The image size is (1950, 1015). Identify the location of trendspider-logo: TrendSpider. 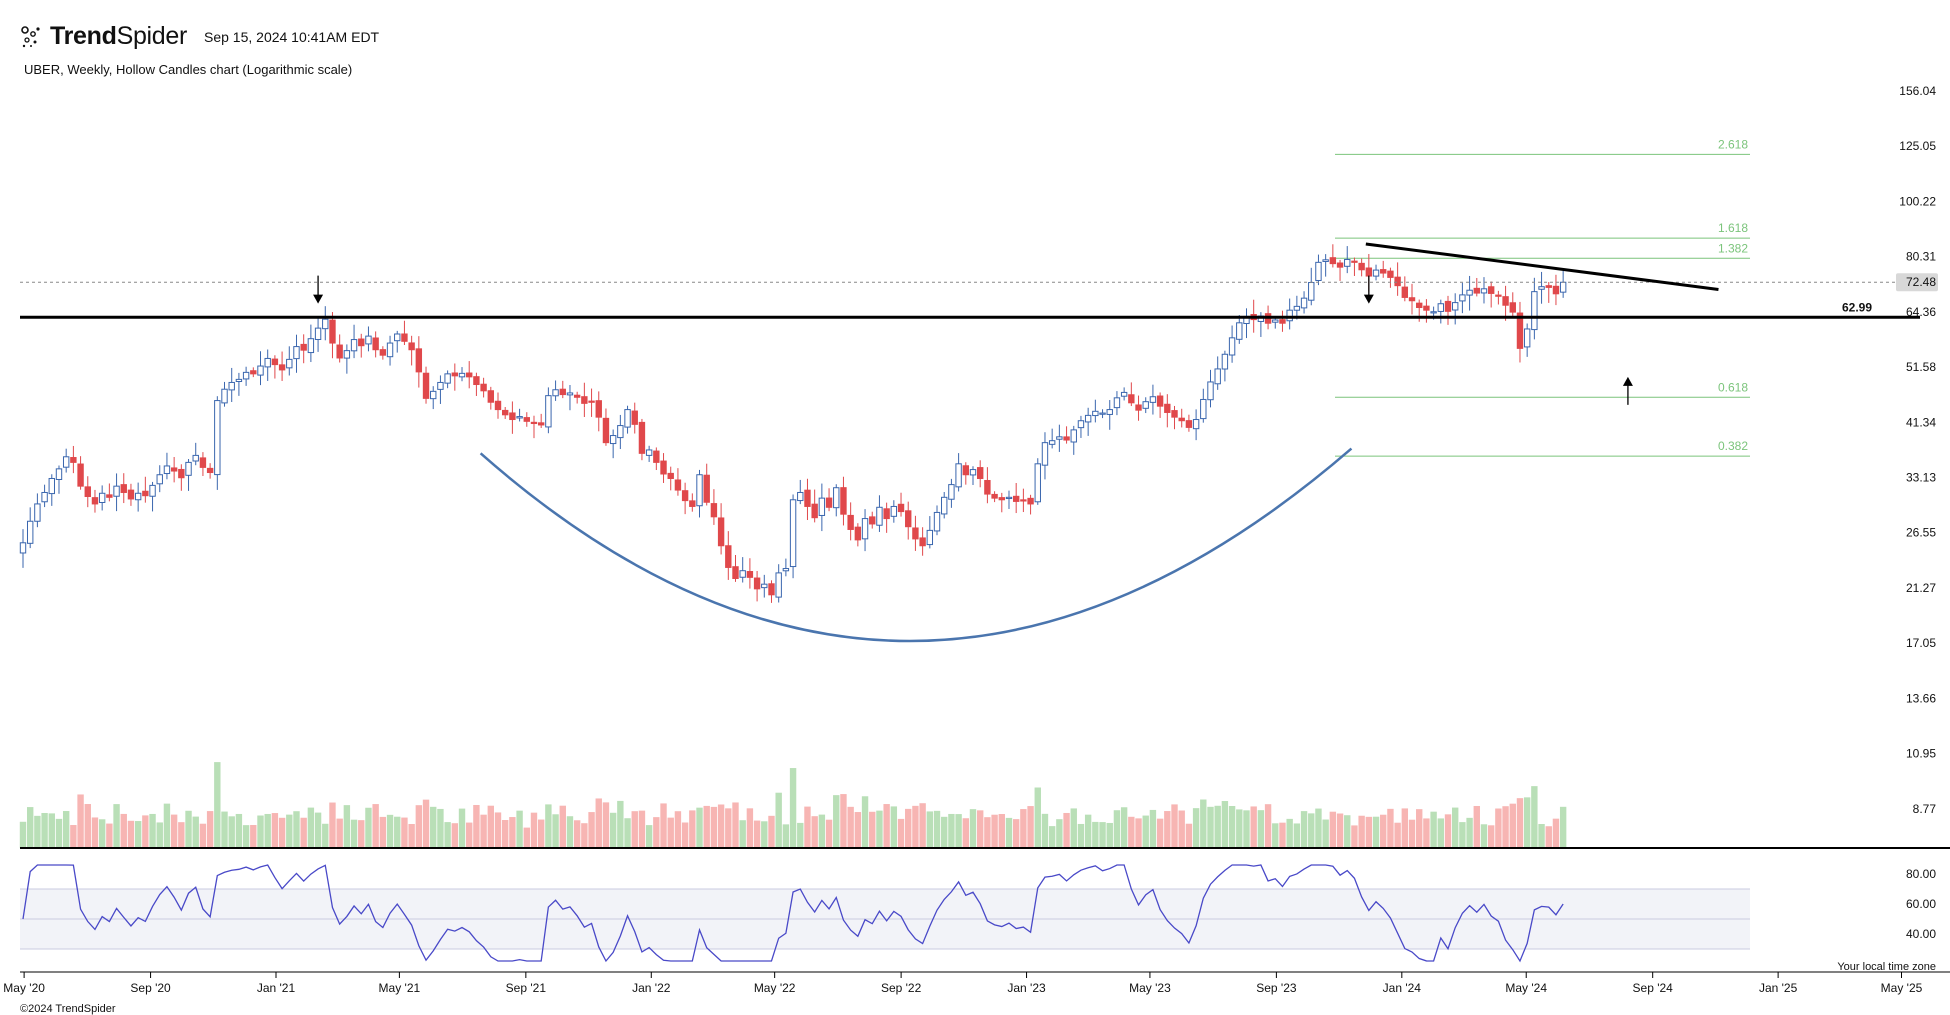
(103, 36).